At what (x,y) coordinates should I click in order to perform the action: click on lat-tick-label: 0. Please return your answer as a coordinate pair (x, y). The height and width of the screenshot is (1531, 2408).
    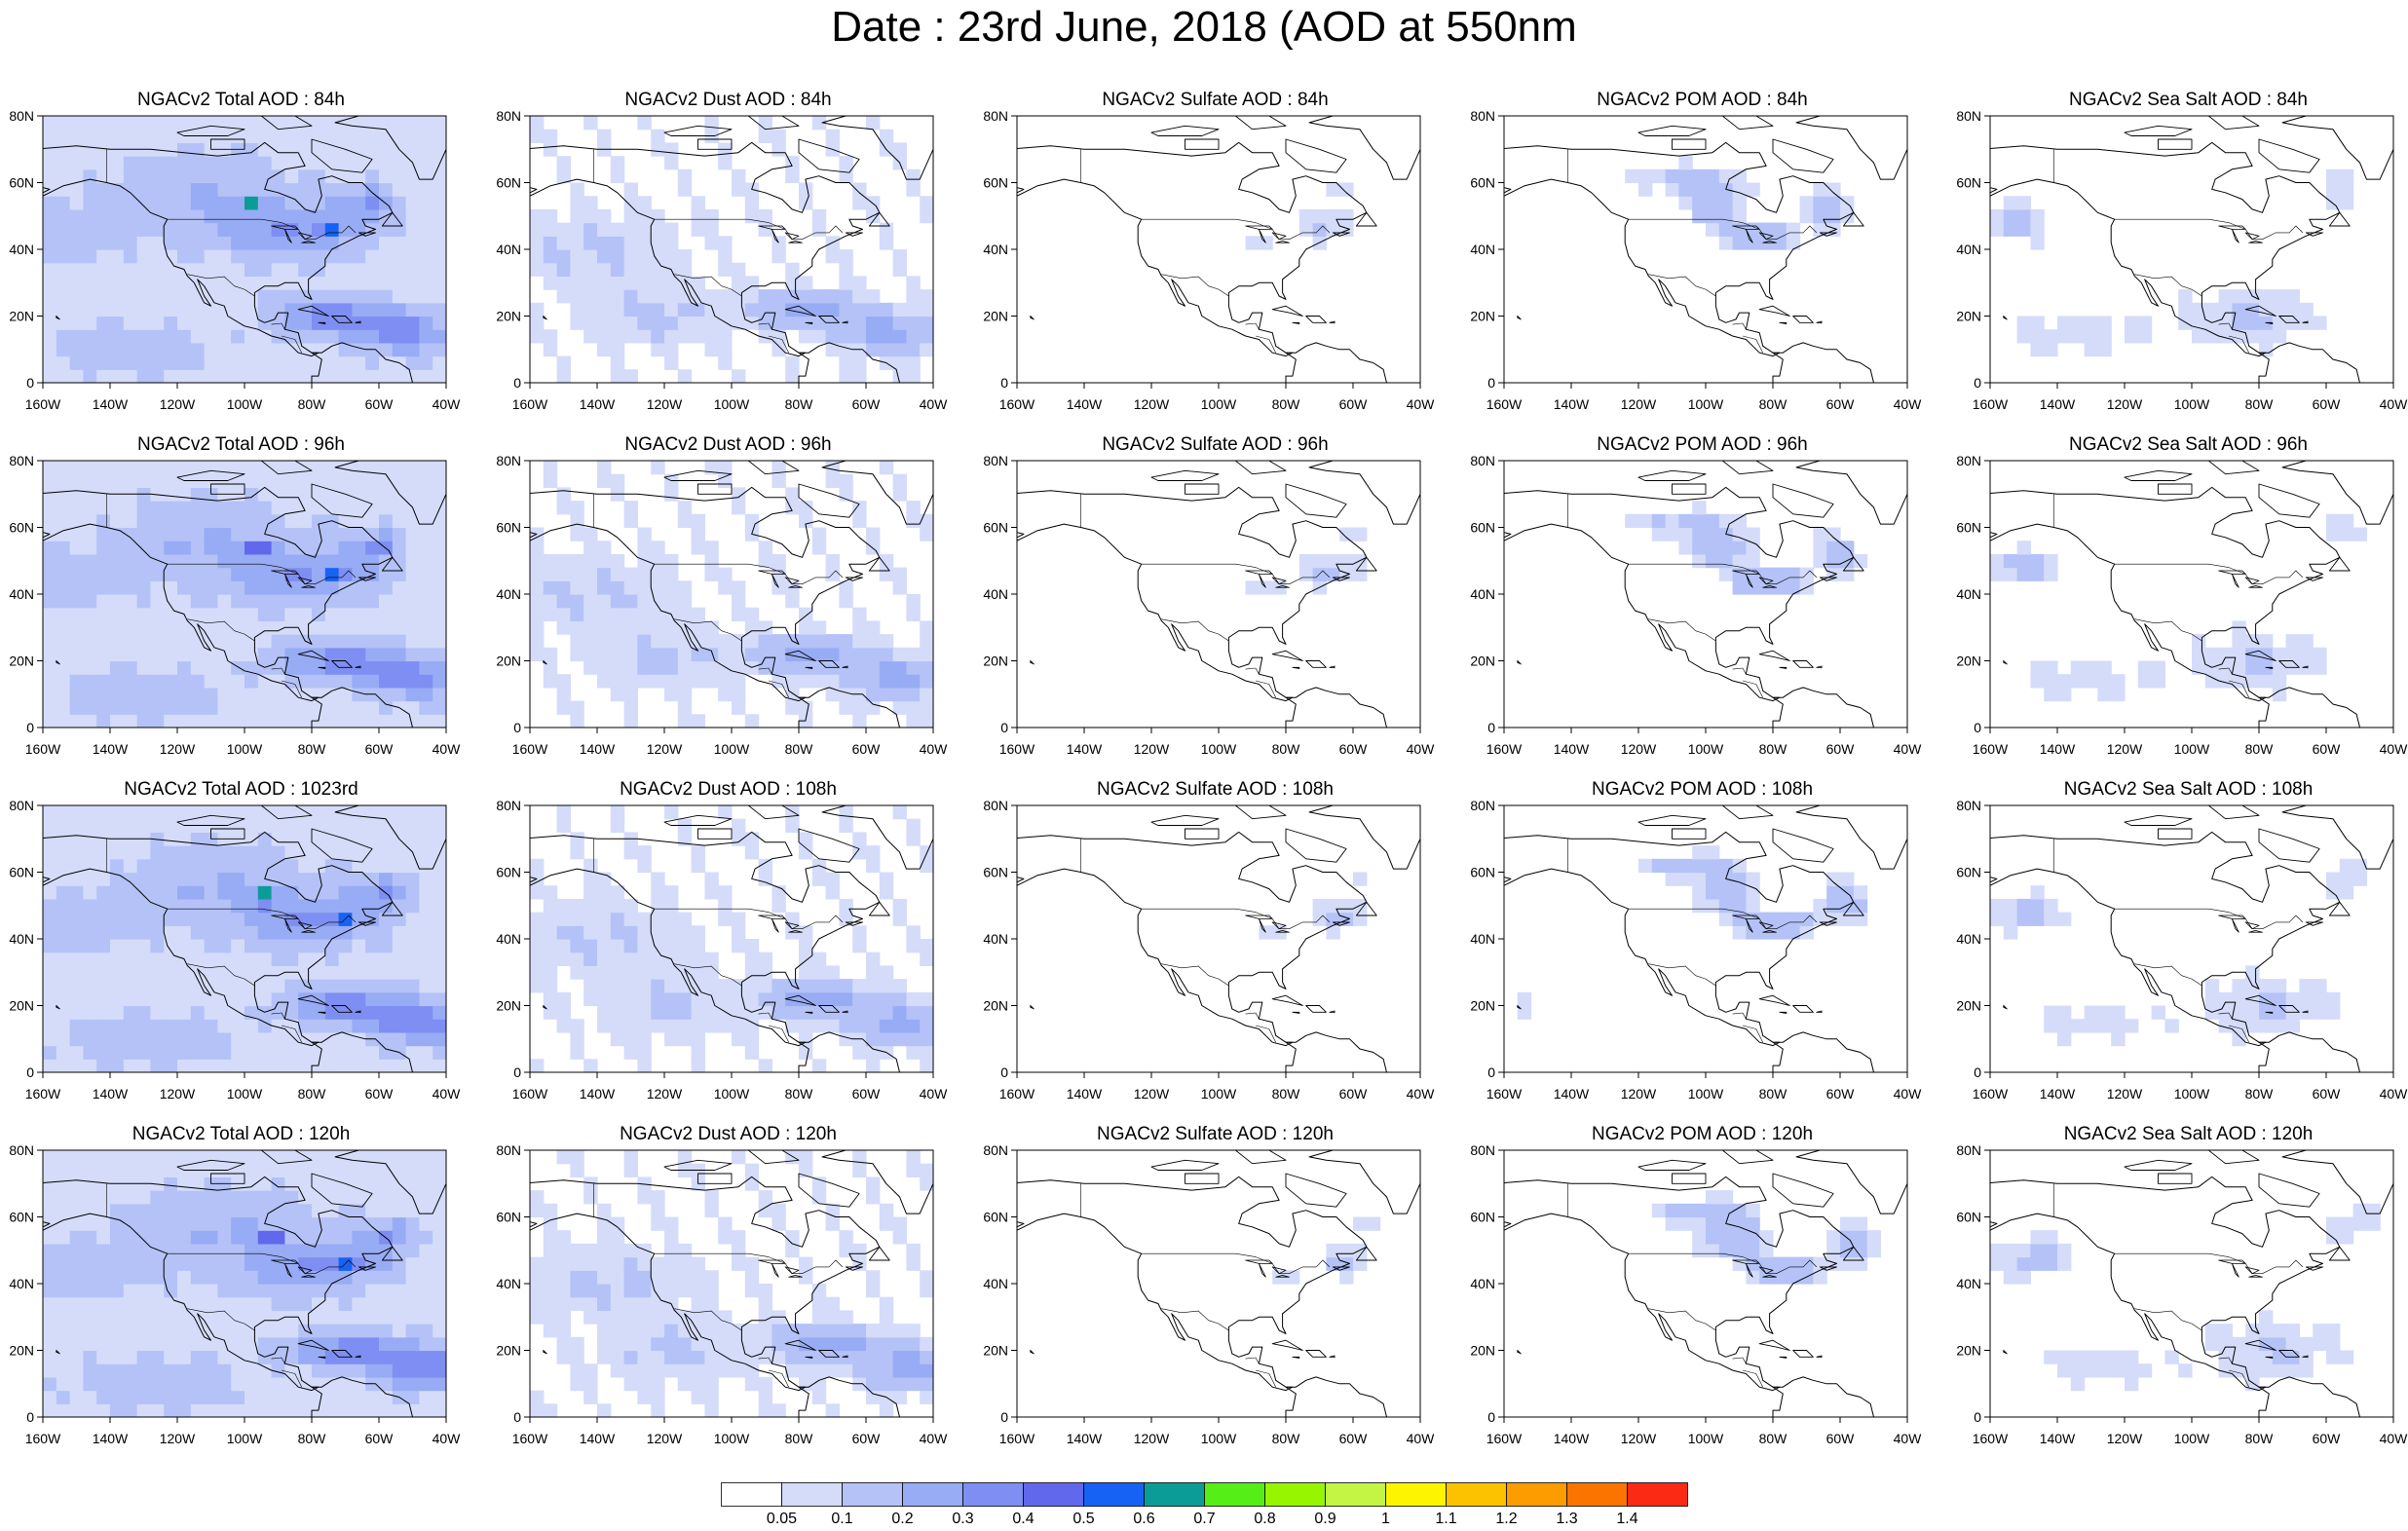
    Looking at the image, I should click on (1004, 727).